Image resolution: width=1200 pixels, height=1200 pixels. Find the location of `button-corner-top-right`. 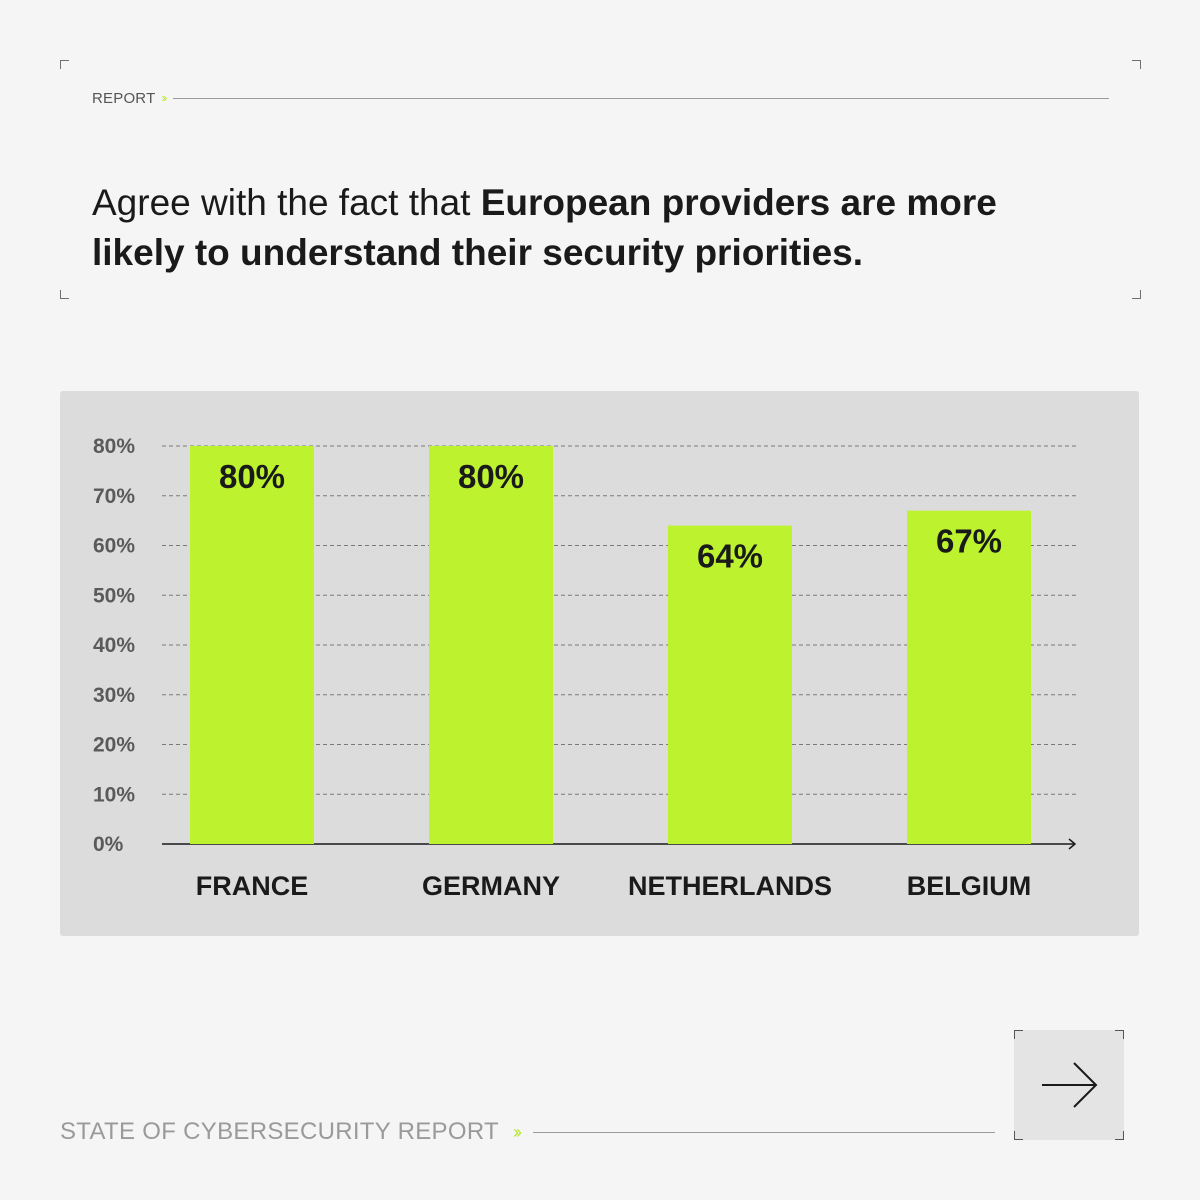

button-corner-top-right is located at coordinates (1119, 1034).